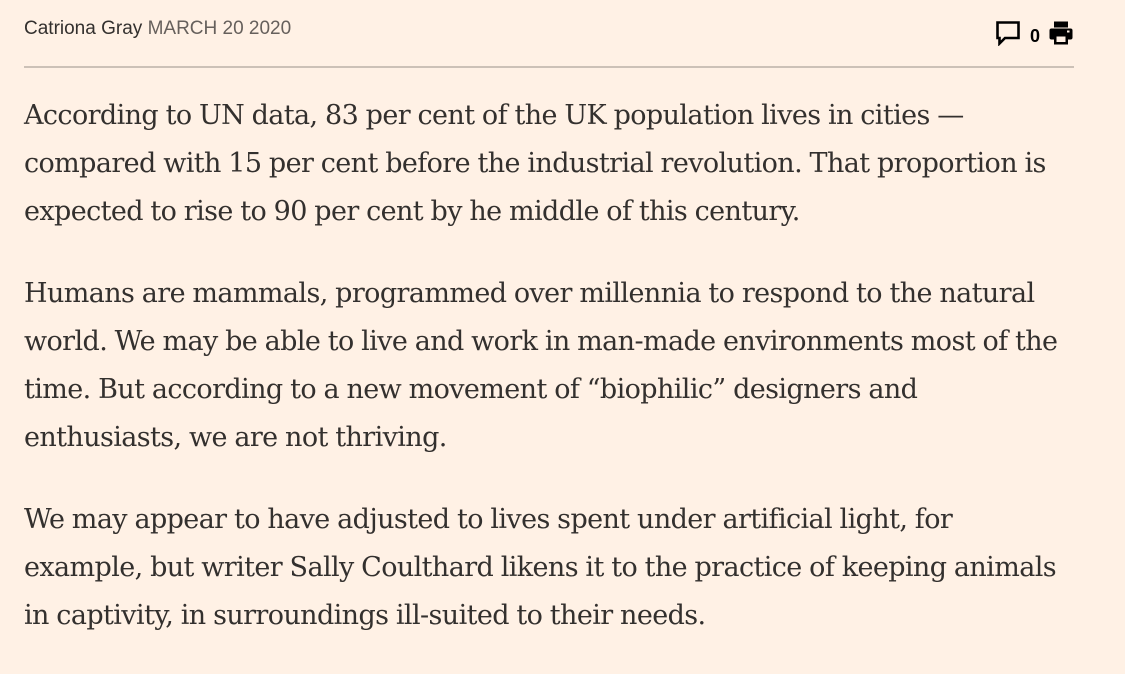 The width and height of the screenshot is (1125, 674). What do you see at coordinates (1008, 35) in the screenshot?
I see `comment-icon` at bounding box center [1008, 35].